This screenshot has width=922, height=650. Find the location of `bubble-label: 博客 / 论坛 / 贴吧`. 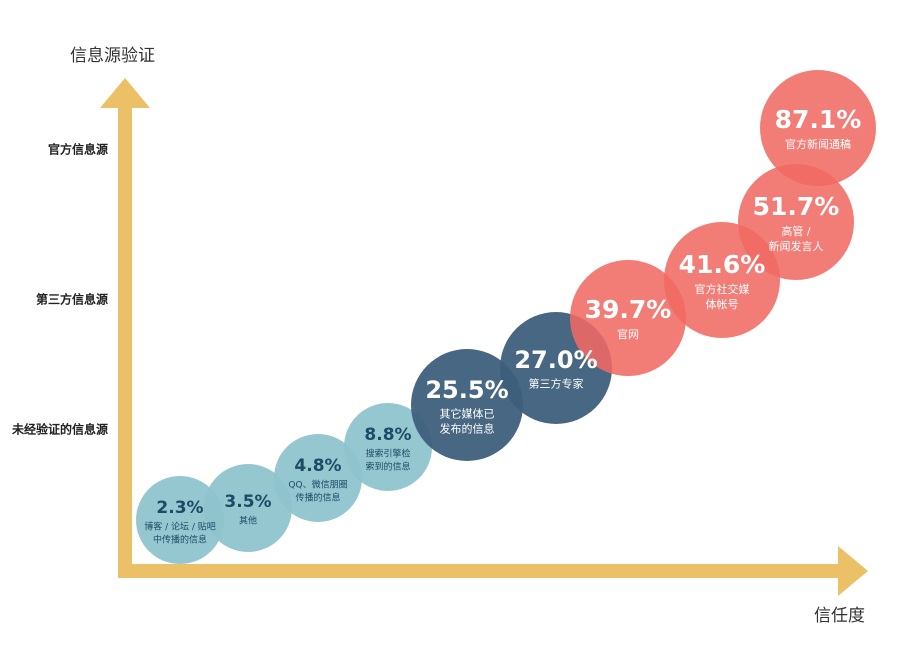

bubble-label: 博客 / 论坛 / 贴吧 is located at coordinates (180, 527).